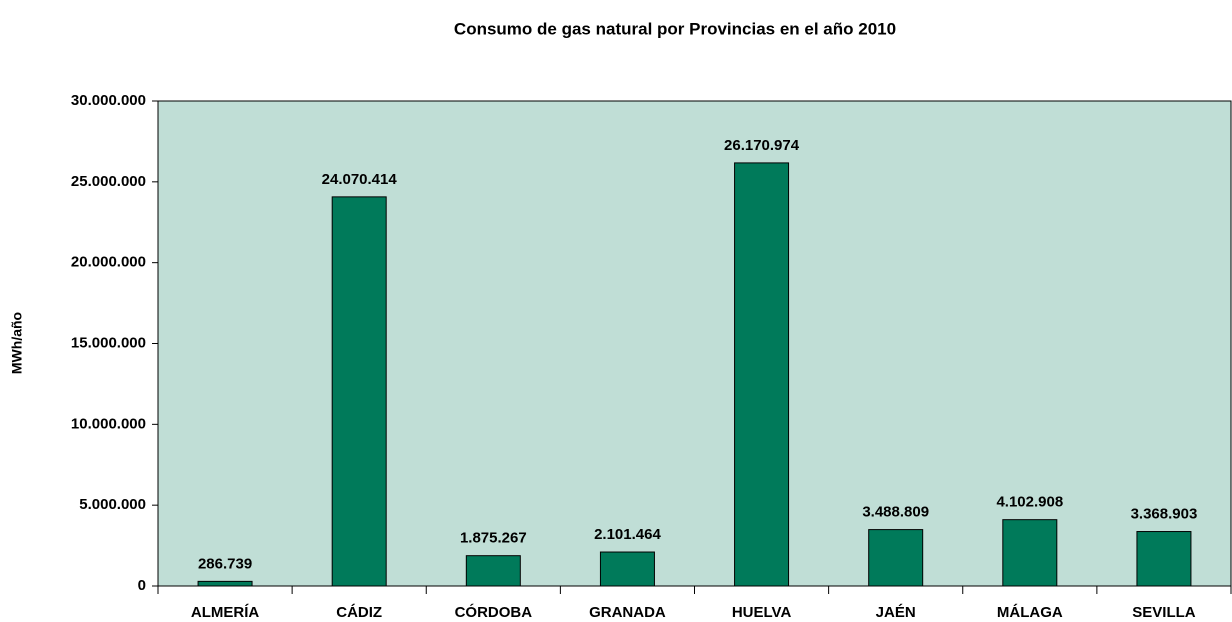  I want to click on x-tick-label: GRANADA, so click(627, 612).